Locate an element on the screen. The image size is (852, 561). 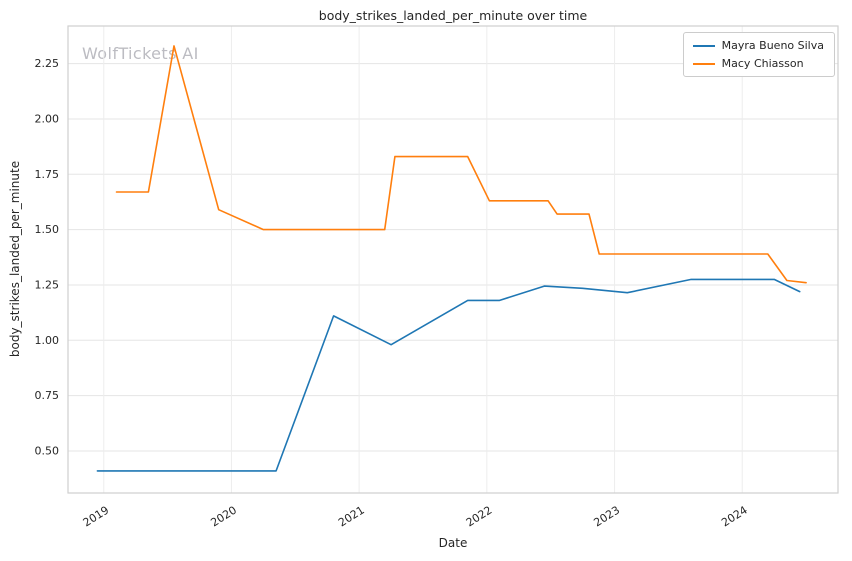
y-tick-label: 1.75 is located at coordinates (47, 174).